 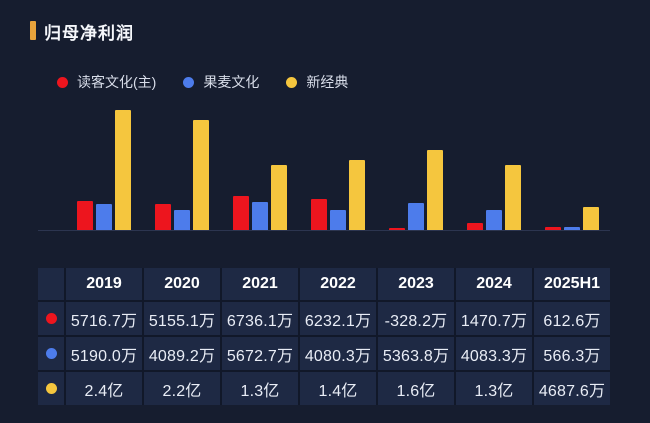 I want to click on value-cell-r2-2022: 1.4亿, so click(x=338, y=388).